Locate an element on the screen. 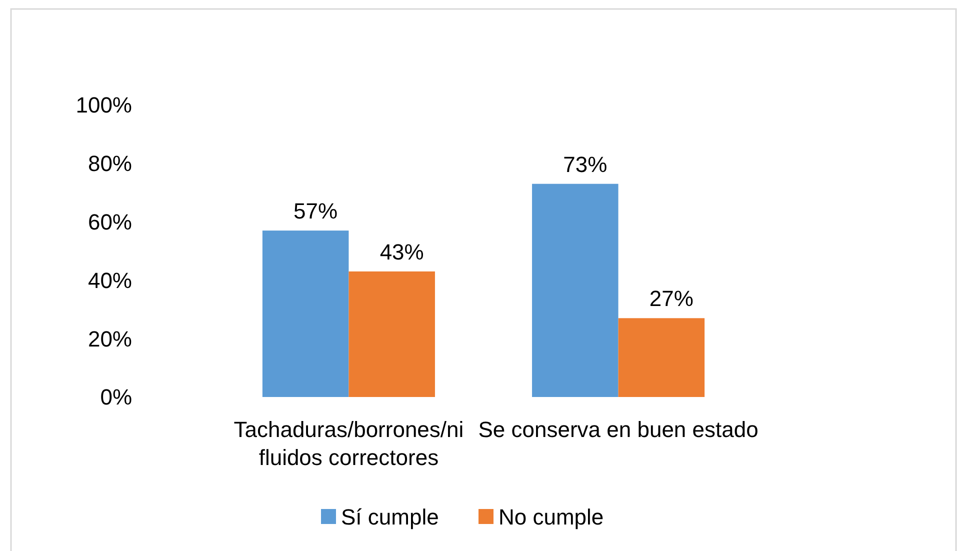 Image resolution: width=957 pixels, height=551 pixels. y-tick-label: 20% is located at coordinates (110, 339).